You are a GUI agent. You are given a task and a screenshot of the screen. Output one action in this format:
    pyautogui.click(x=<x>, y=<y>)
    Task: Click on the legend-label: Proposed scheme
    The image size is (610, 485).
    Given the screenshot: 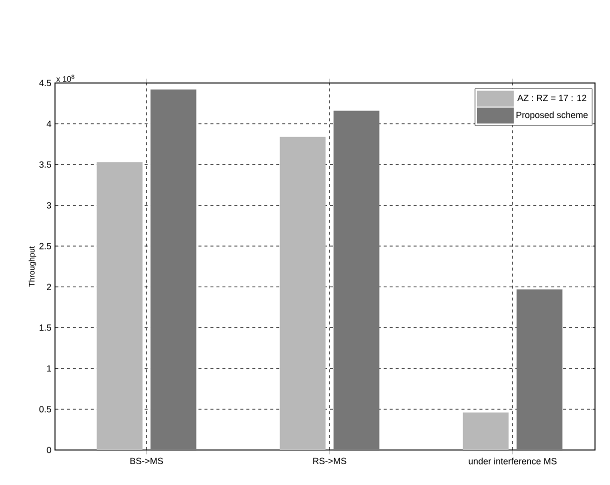 What is the action you would take?
    pyautogui.click(x=552, y=116)
    